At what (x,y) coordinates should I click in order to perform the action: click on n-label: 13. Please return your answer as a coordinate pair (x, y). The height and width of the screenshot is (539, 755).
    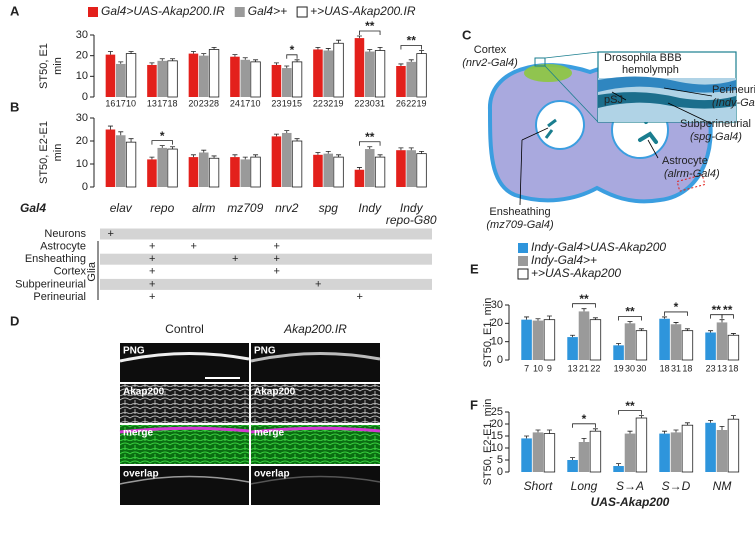
    Looking at the image, I should click on (152, 103).